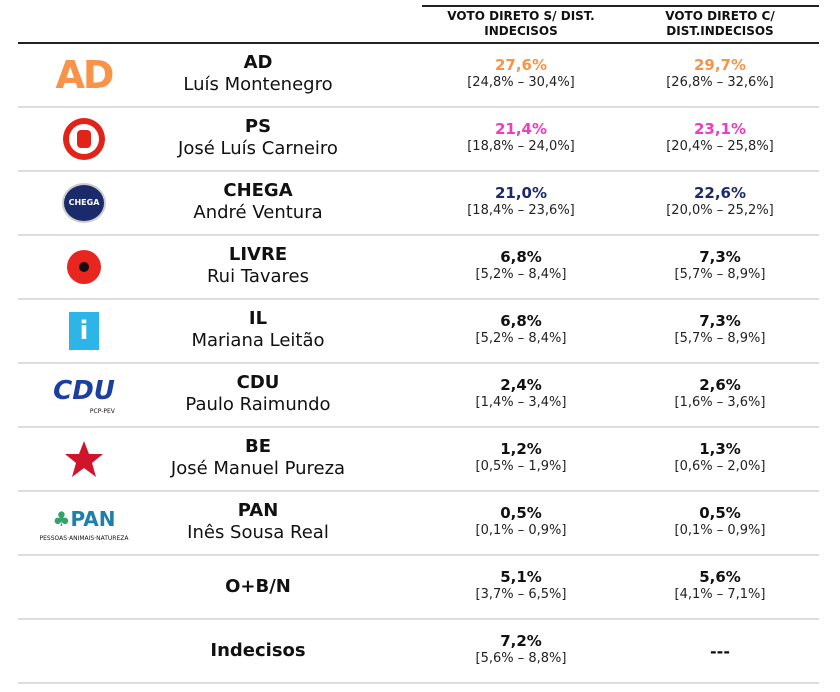  I want to click on confidence-interval: [3,7% – 6,5%], so click(521, 594).